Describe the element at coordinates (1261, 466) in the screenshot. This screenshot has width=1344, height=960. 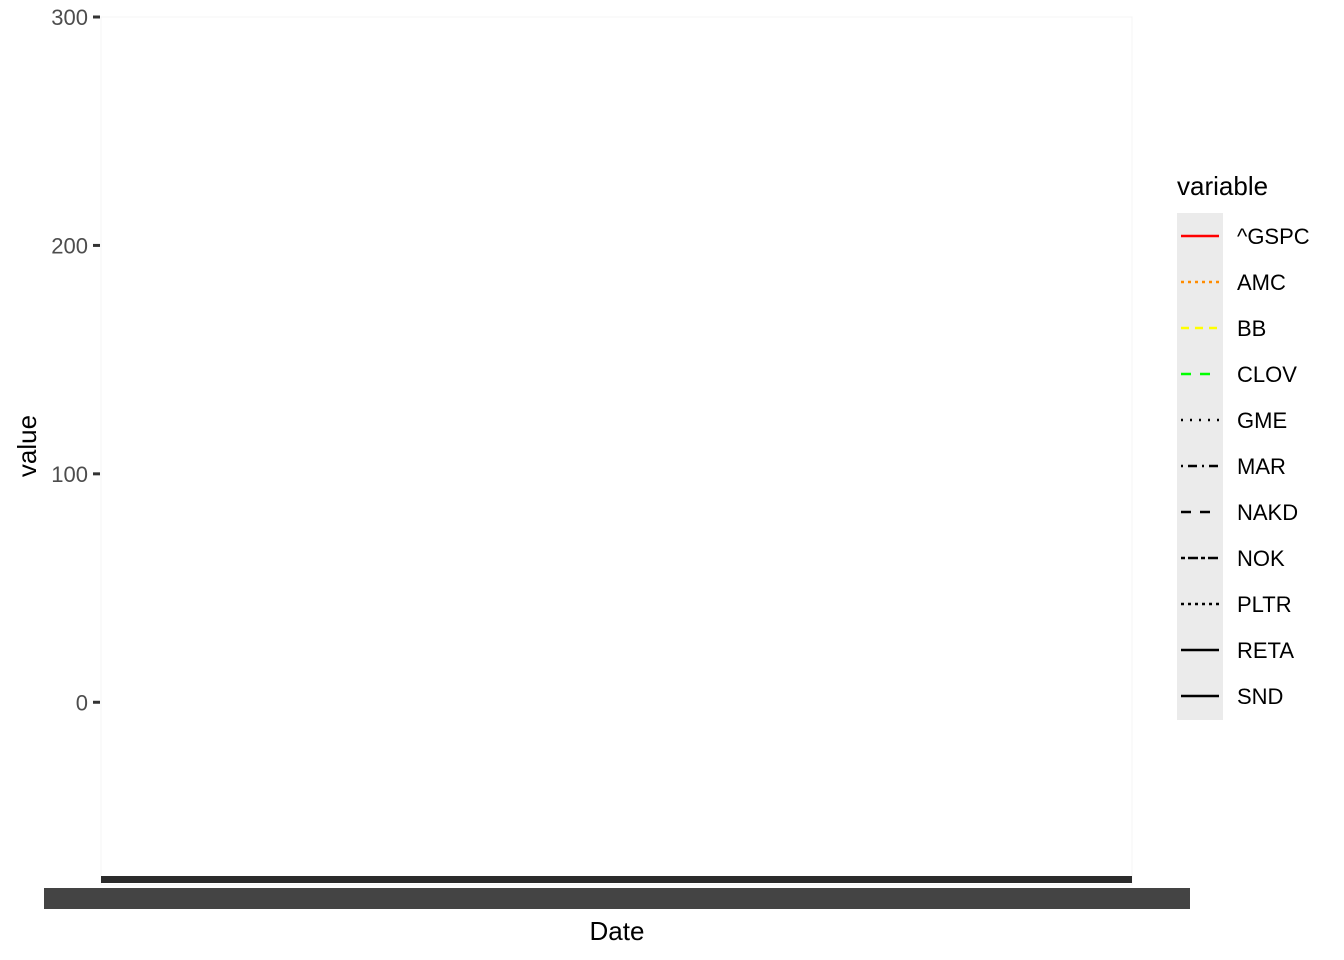
I see `legend-label: MAR` at that location.